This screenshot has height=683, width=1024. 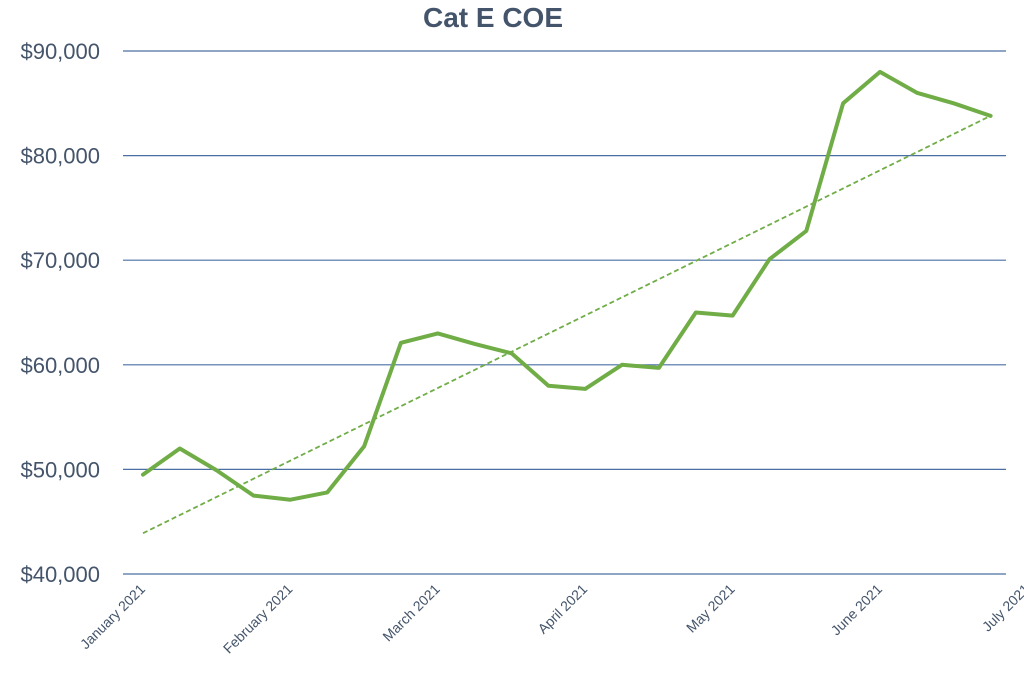 What do you see at coordinates (411, 613) in the screenshot?
I see `x-tick-label: March 2021` at bounding box center [411, 613].